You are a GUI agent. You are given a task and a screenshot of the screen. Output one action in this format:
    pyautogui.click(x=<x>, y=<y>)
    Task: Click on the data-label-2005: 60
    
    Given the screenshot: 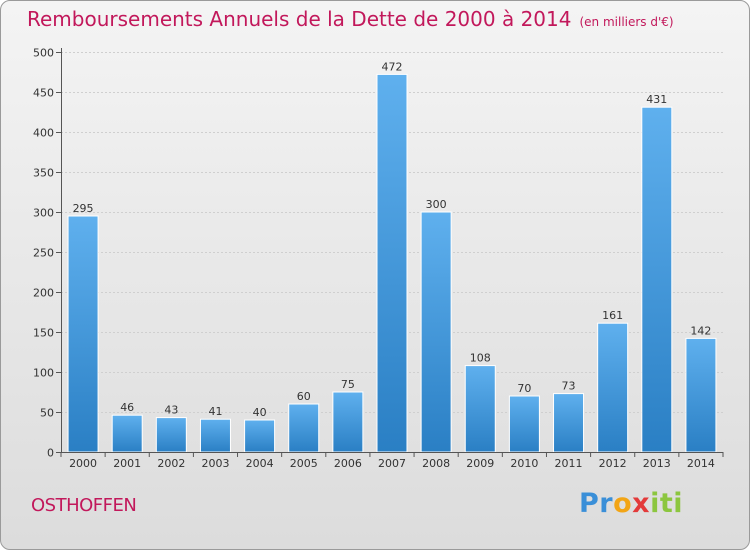 What is the action you would take?
    pyautogui.click(x=304, y=396)
    